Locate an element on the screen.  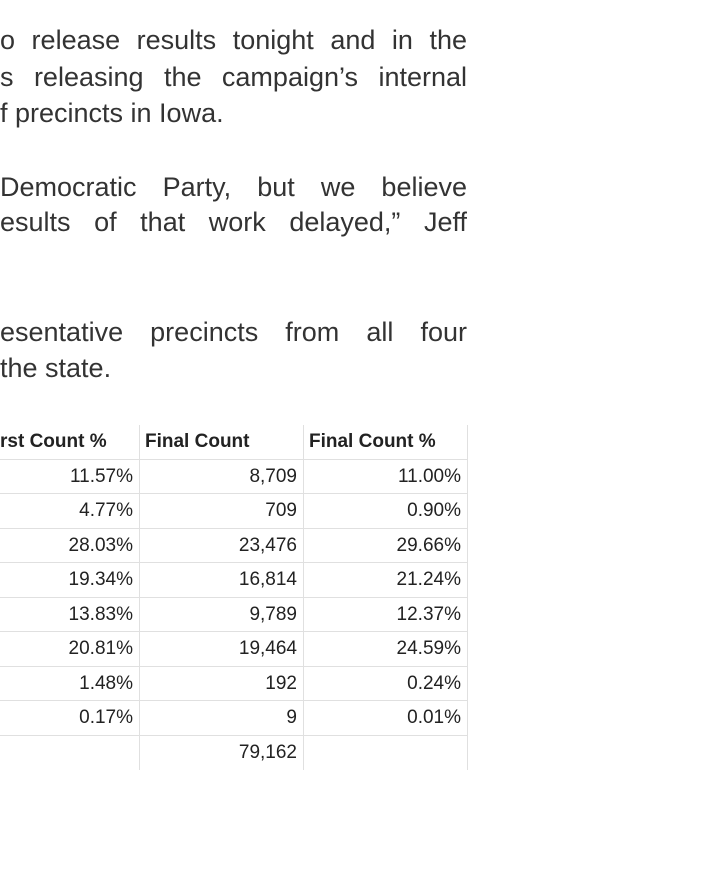
table-cell: 24.59% is located at coordinates (428, 648).